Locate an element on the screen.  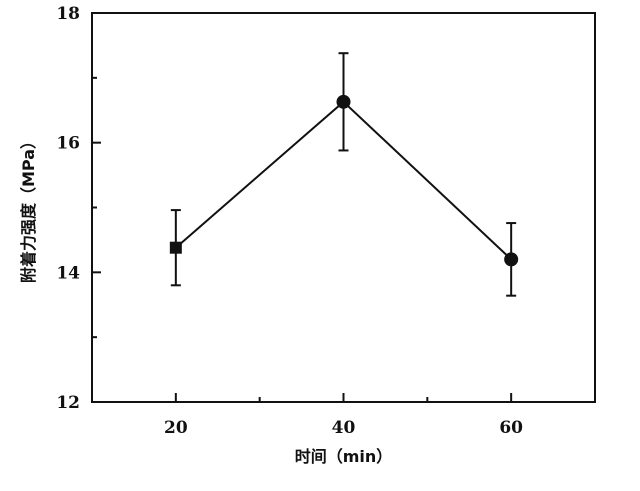
y-axis-ticks is located at coordinates (96, 207).